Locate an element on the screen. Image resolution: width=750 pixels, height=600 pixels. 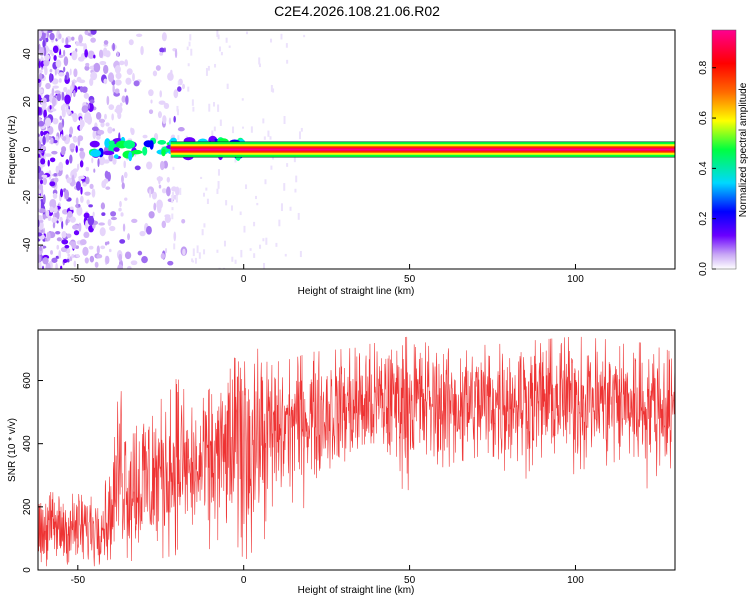
spectrogram-carrier-band is located at coordinates (422, 149).